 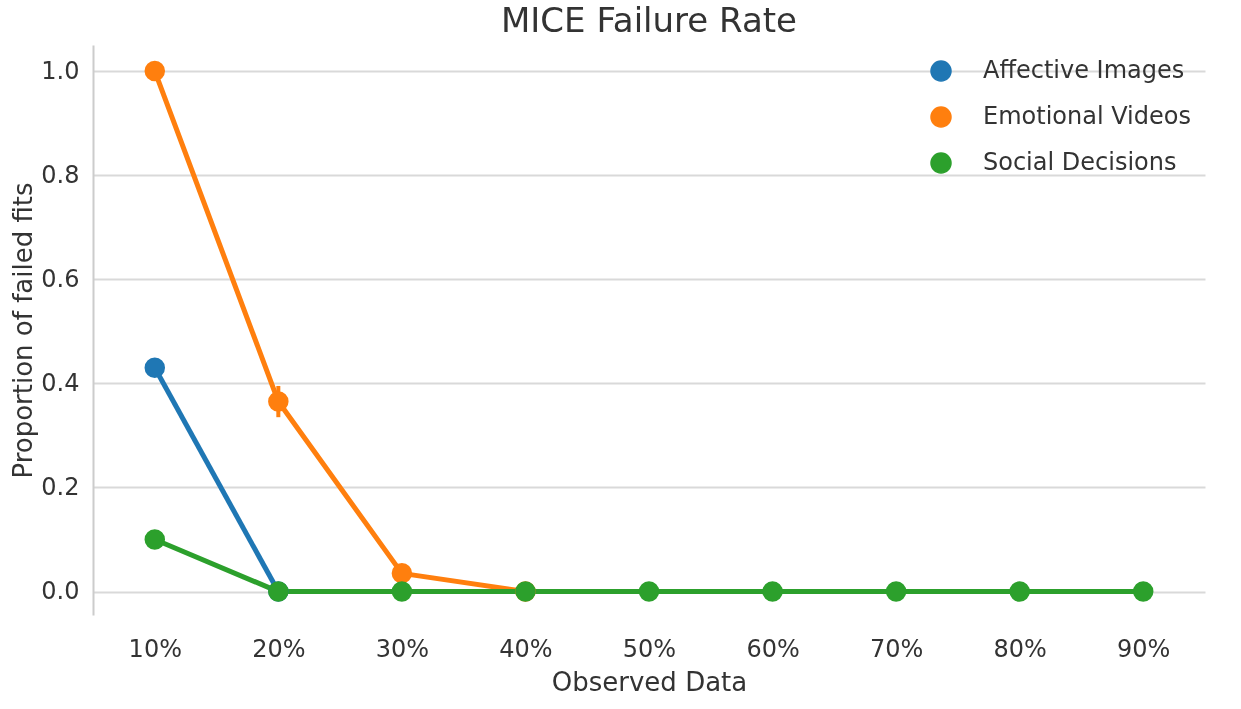 I want to click on y-tick-label: 1.0, so click(x=60, y=70).